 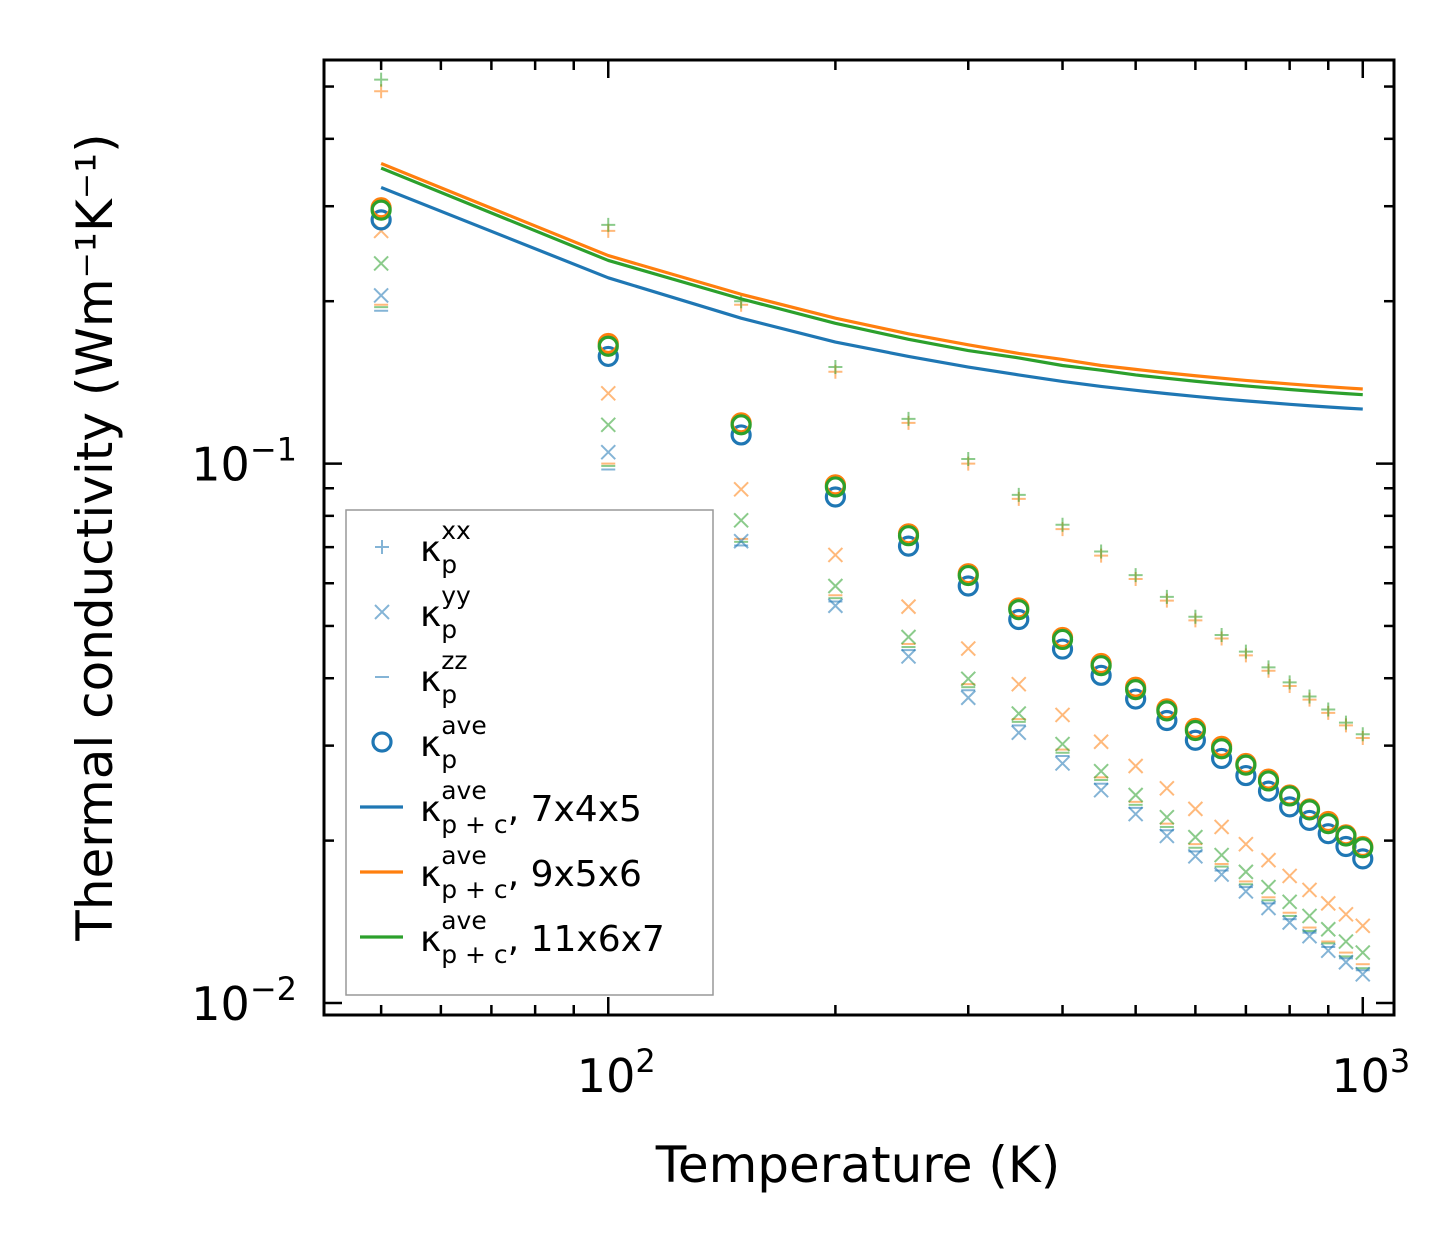 I want to click on legend-label: κave p + c, 9x5x6, so click(x=531, y=872).